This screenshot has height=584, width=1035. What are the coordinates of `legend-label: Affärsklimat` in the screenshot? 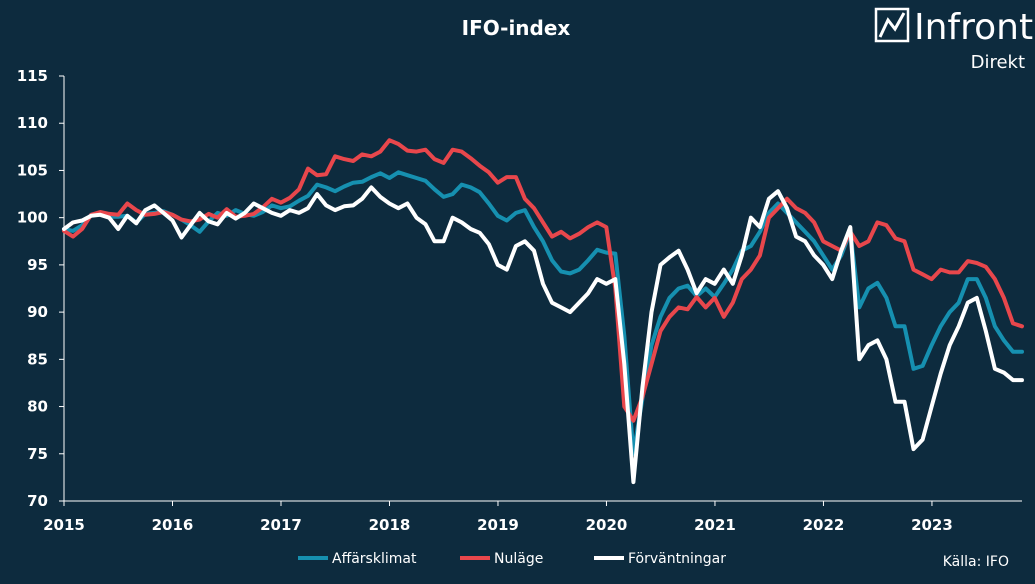 It's located at (374, 559).